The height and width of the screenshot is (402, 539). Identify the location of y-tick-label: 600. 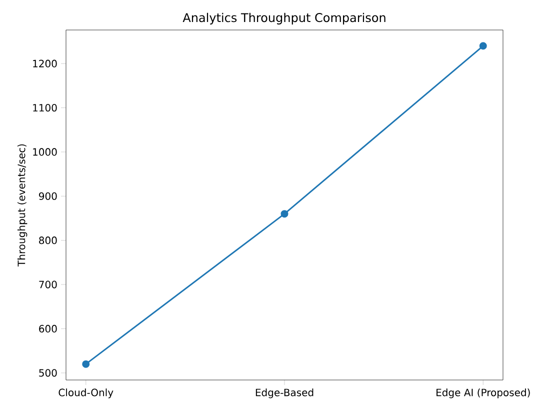
(48, 328).